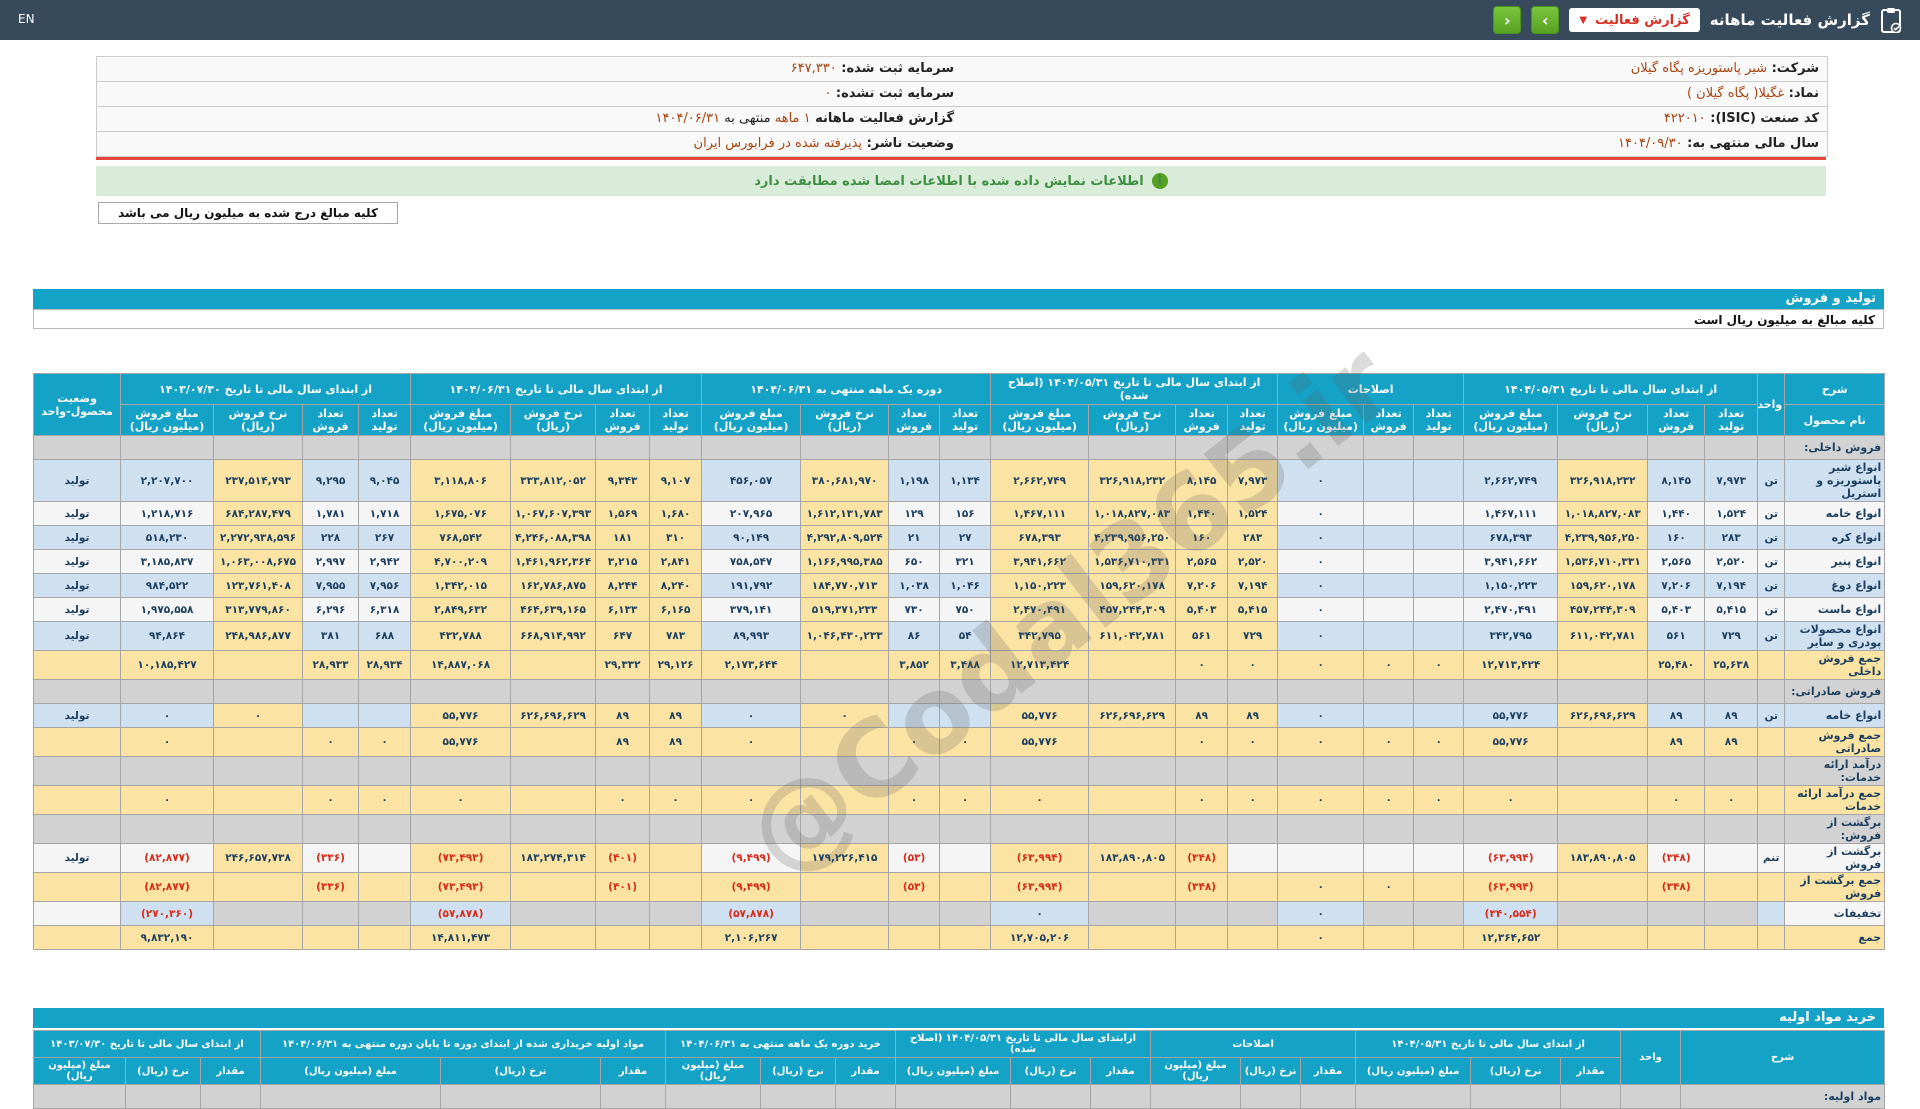  What do you see at coordinates (959, 1096) in the screenshot?
I see `table-row: مواد اولیه:` at bounding box center [959, 1096].